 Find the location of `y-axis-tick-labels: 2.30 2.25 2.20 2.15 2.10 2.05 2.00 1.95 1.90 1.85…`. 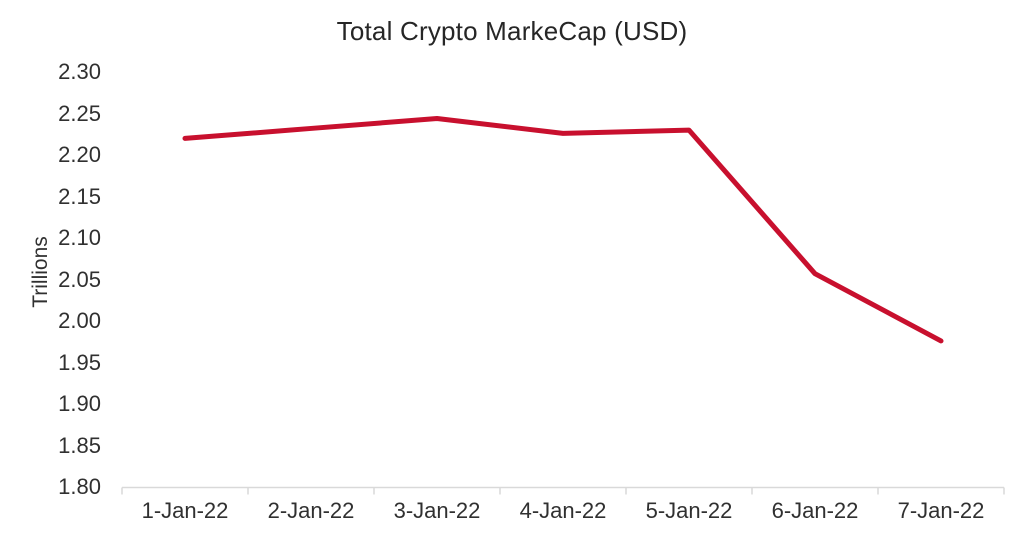

y-axis-tick-labels: 2.30 2.25 2.20 2.15 2.10 2.05 2.00 1.95 1.90 1.85… is located at coordinates (50, 270).